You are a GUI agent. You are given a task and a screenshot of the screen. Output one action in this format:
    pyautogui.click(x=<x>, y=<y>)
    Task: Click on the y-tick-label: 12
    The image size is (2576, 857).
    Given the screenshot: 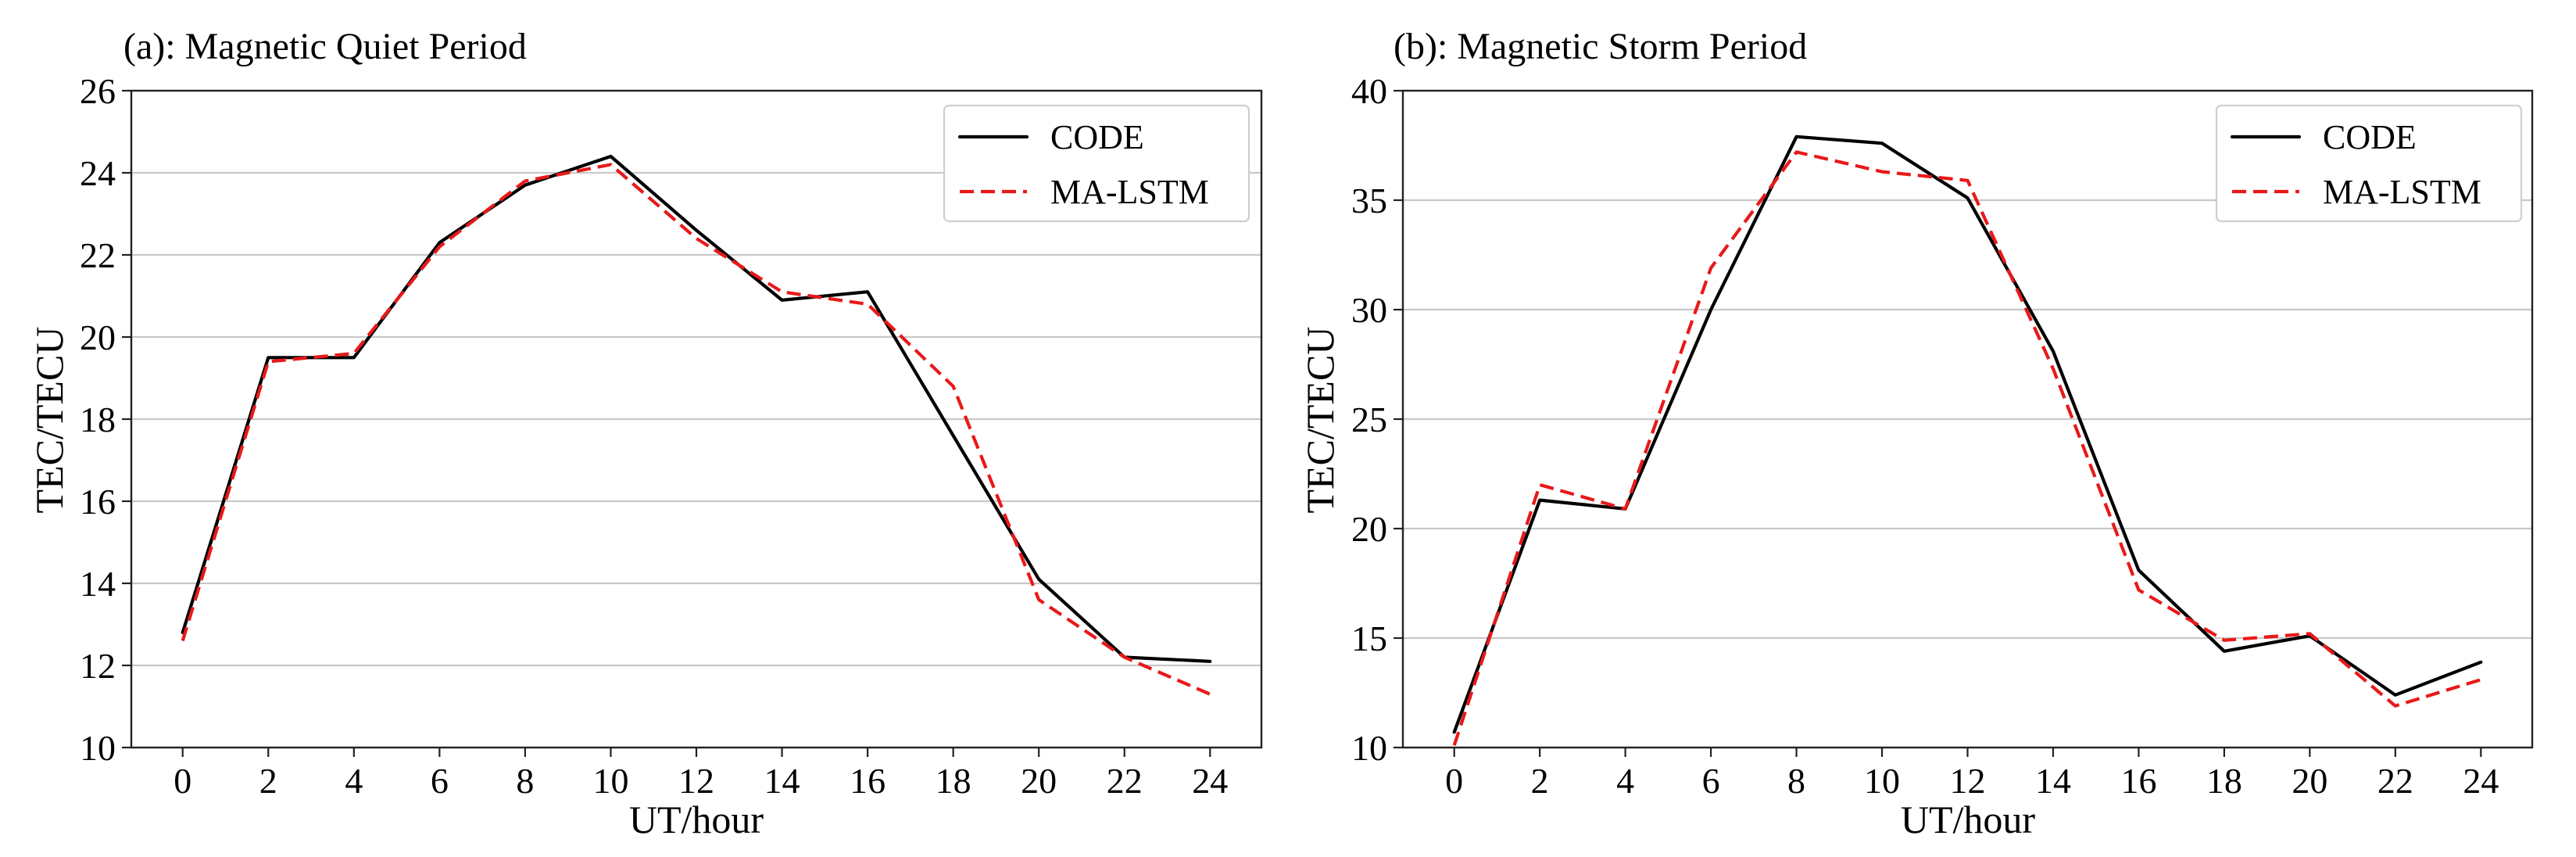 What is the action you would take?
    pyautogui.click(x=98, y=666)
    